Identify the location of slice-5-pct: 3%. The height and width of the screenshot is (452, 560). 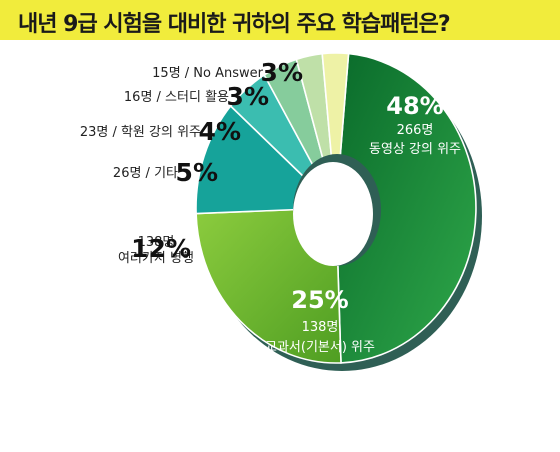
(248, 96).